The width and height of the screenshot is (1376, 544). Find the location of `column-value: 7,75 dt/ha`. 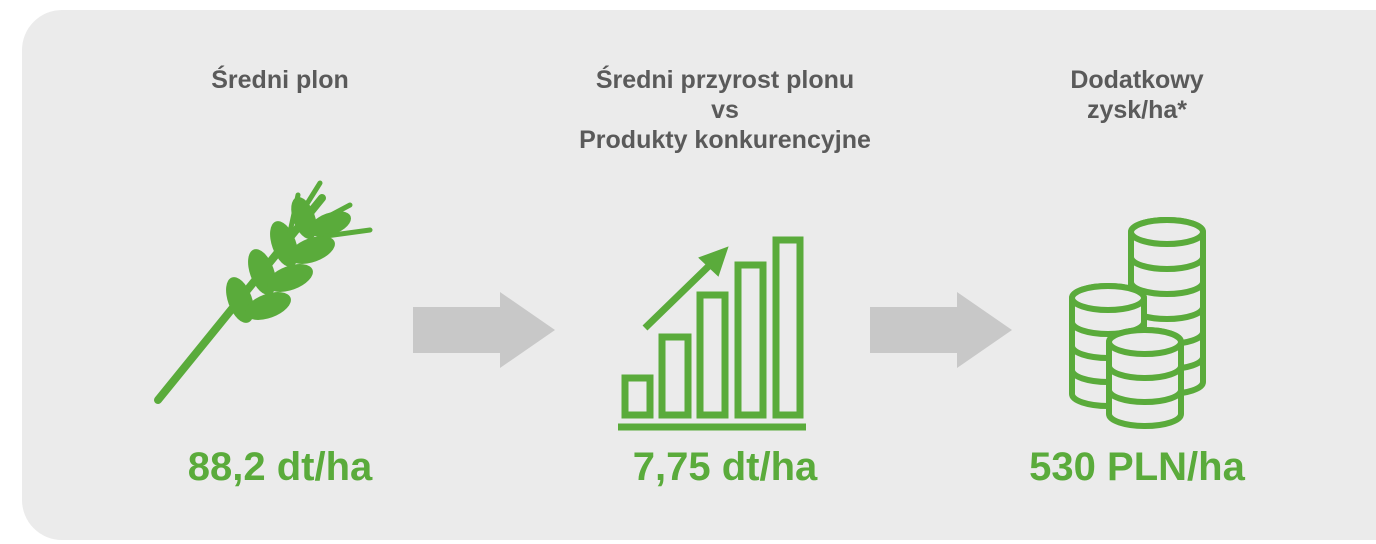

column-value: 7,75 dt/ha is located at coordinates (725, 467).